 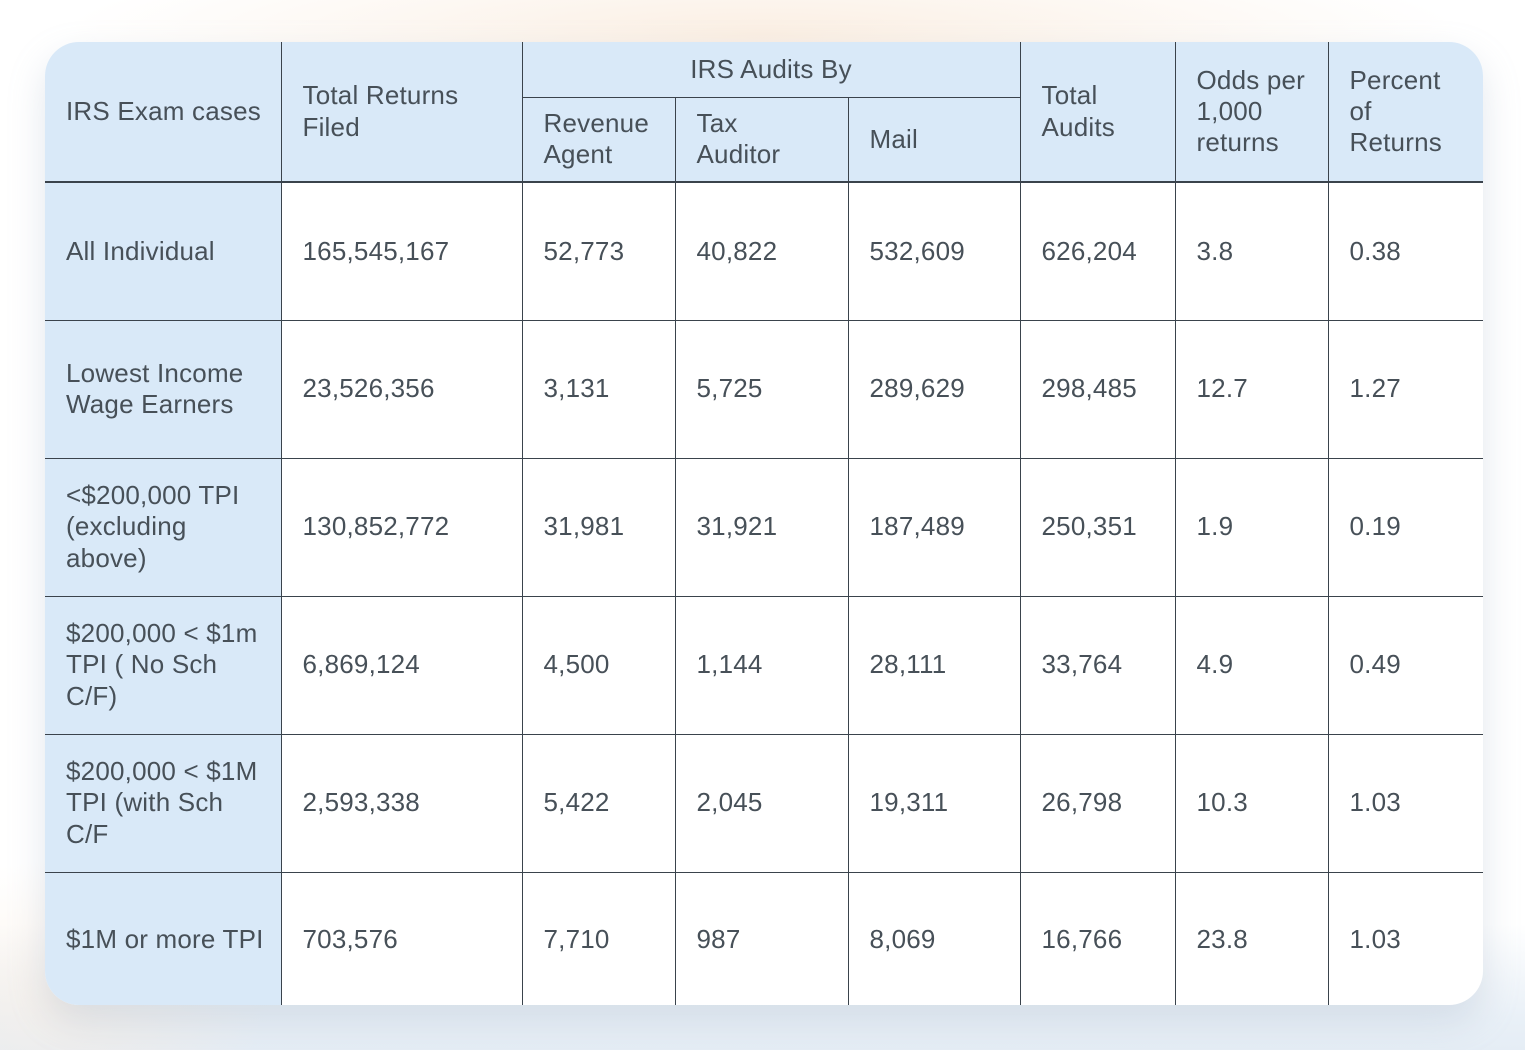 I want to click on table-cell: 1,144, so click(x=762, y=665).